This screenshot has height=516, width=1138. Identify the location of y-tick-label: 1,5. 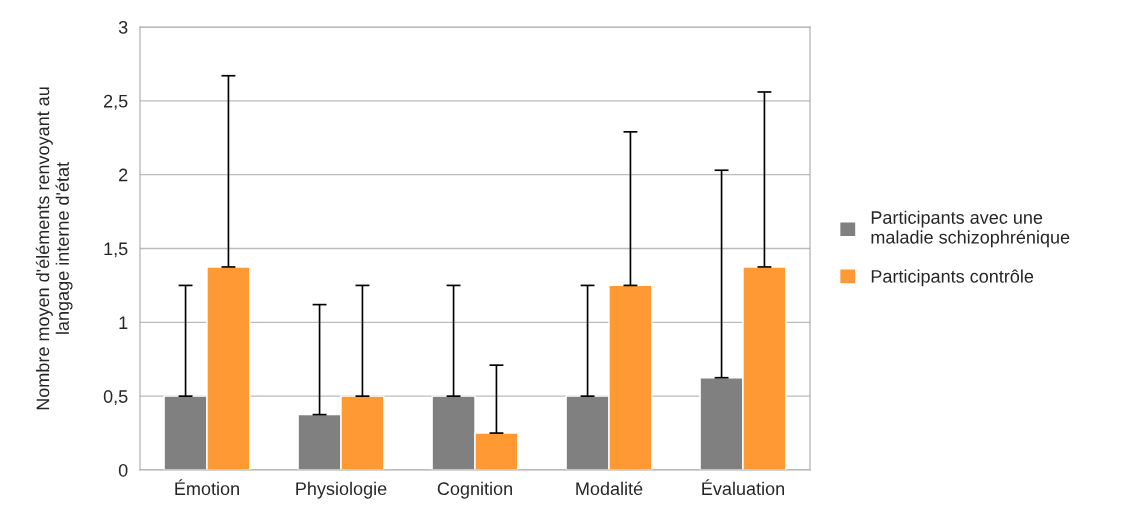
(116, 250).